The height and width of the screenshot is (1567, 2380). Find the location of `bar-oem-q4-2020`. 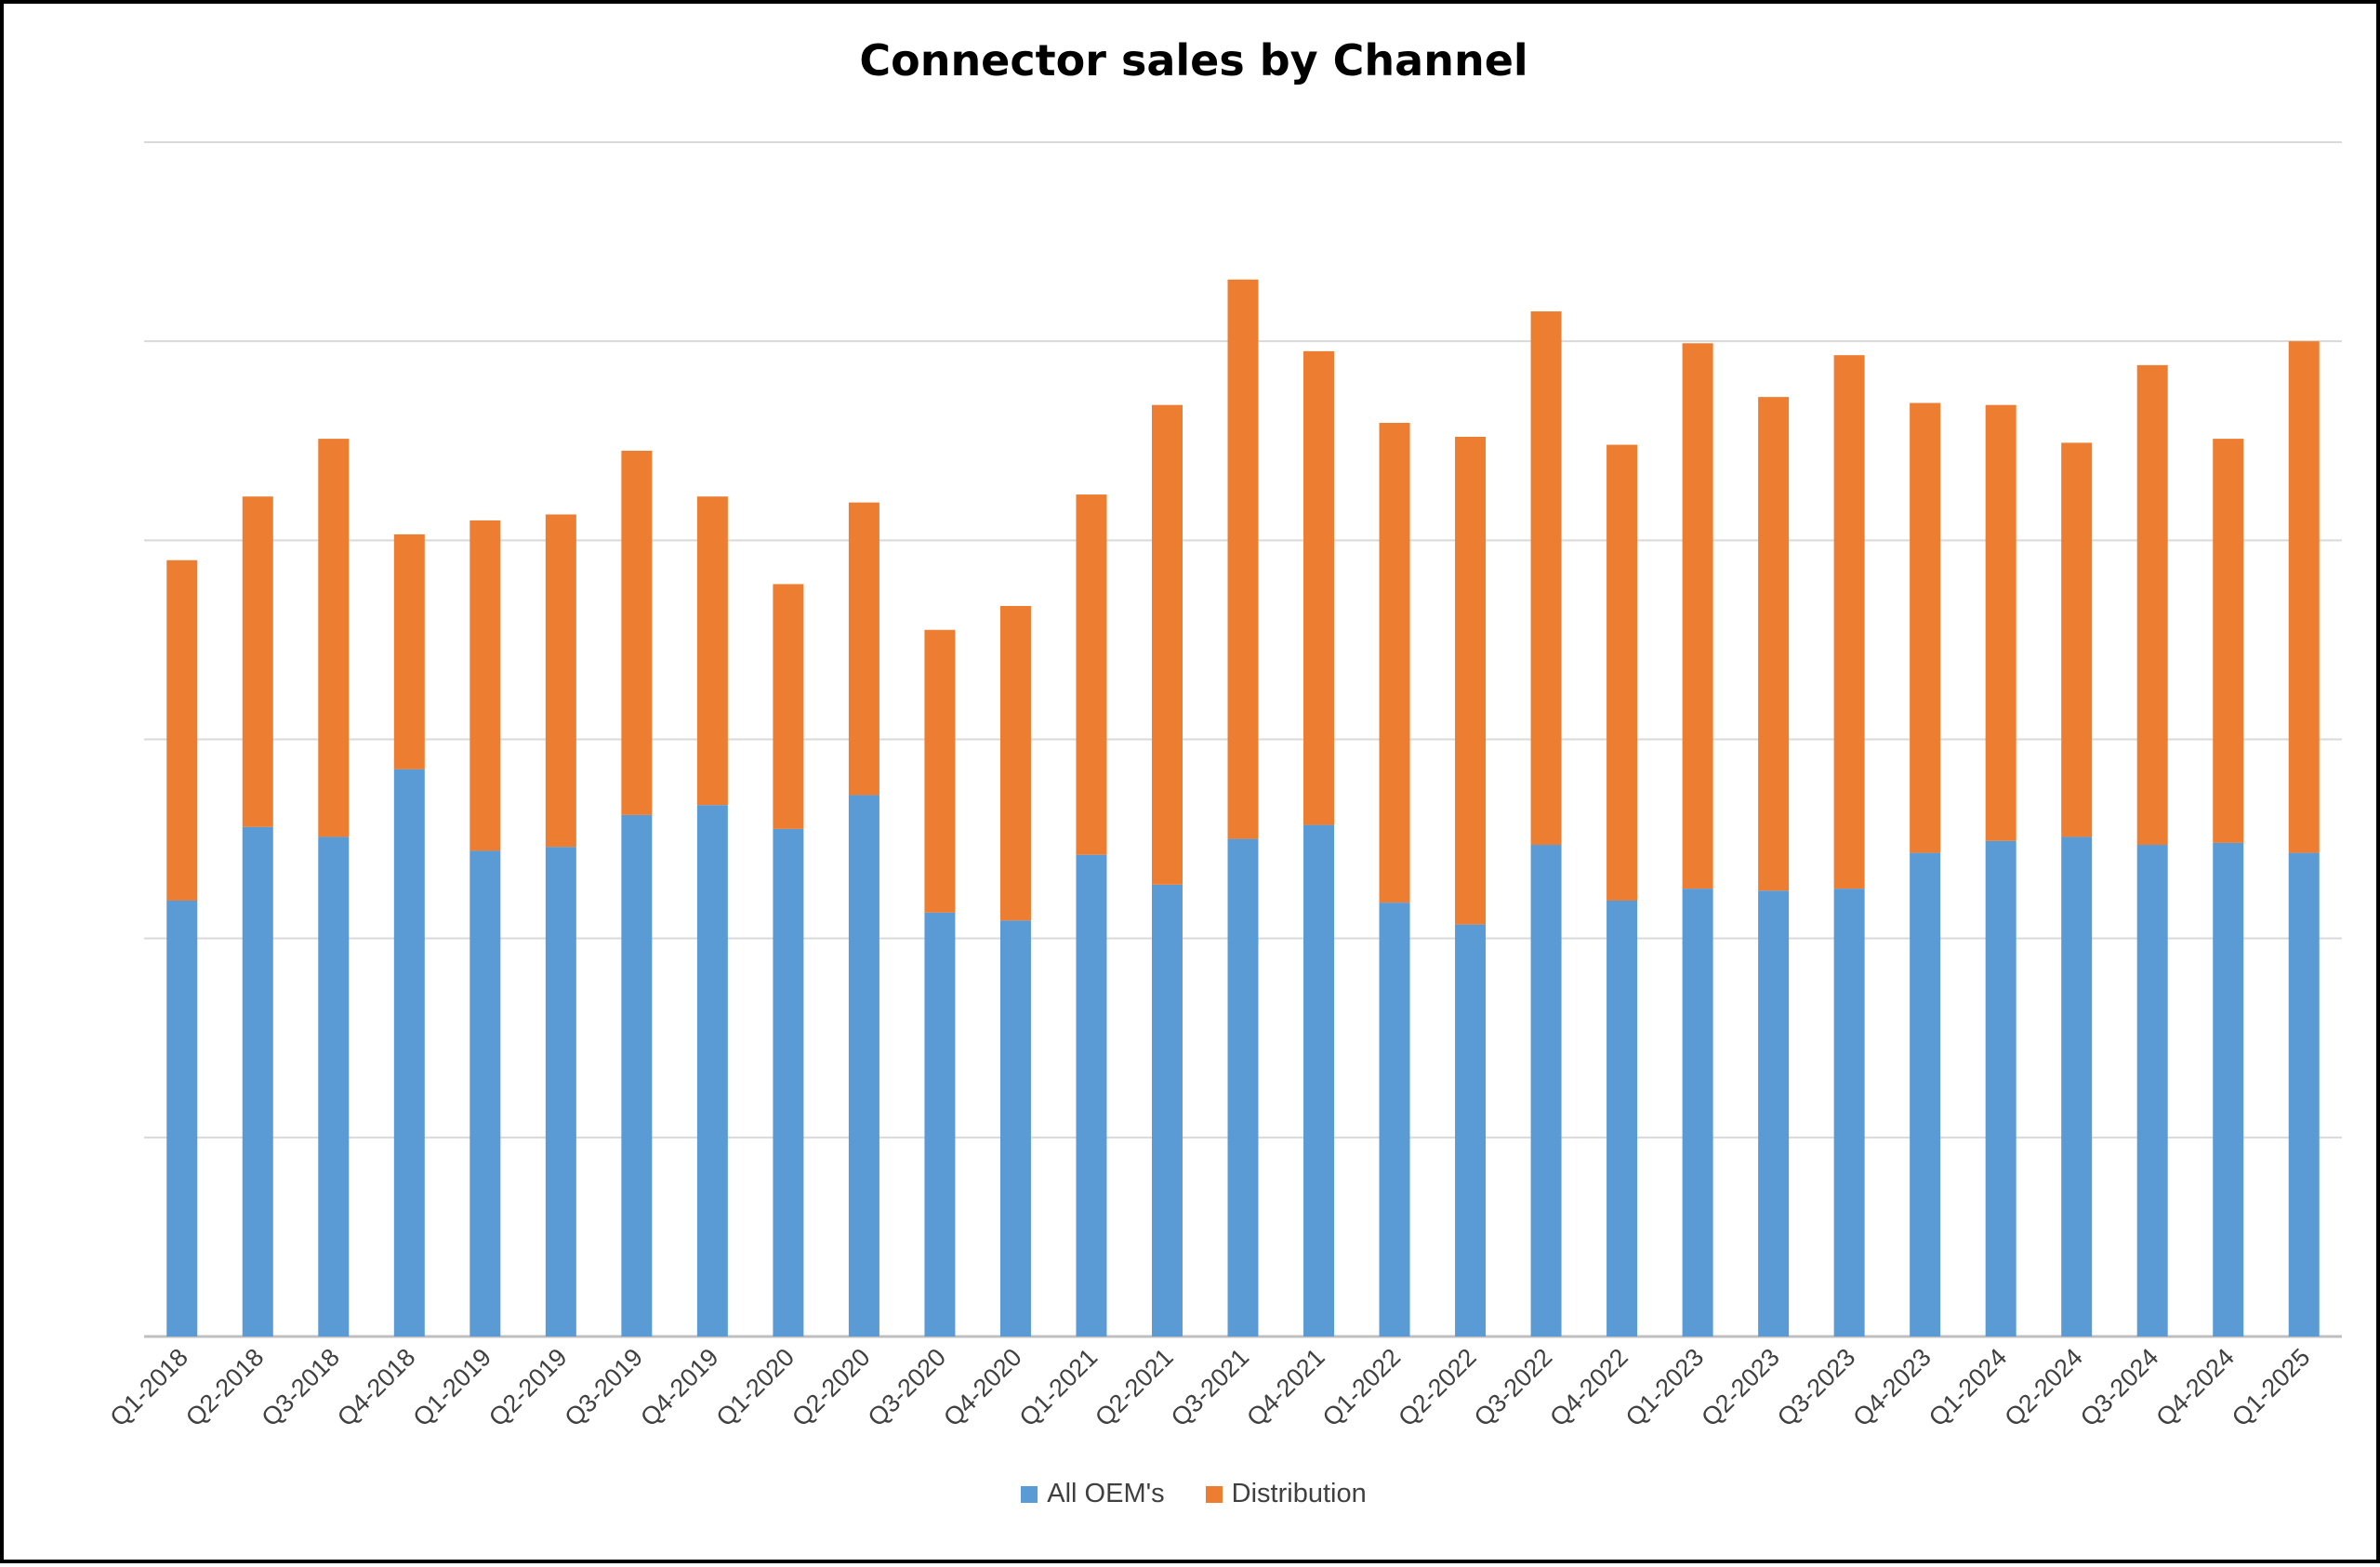

bar-oem-q4-2020 is located at coordinates (1015, 1128).